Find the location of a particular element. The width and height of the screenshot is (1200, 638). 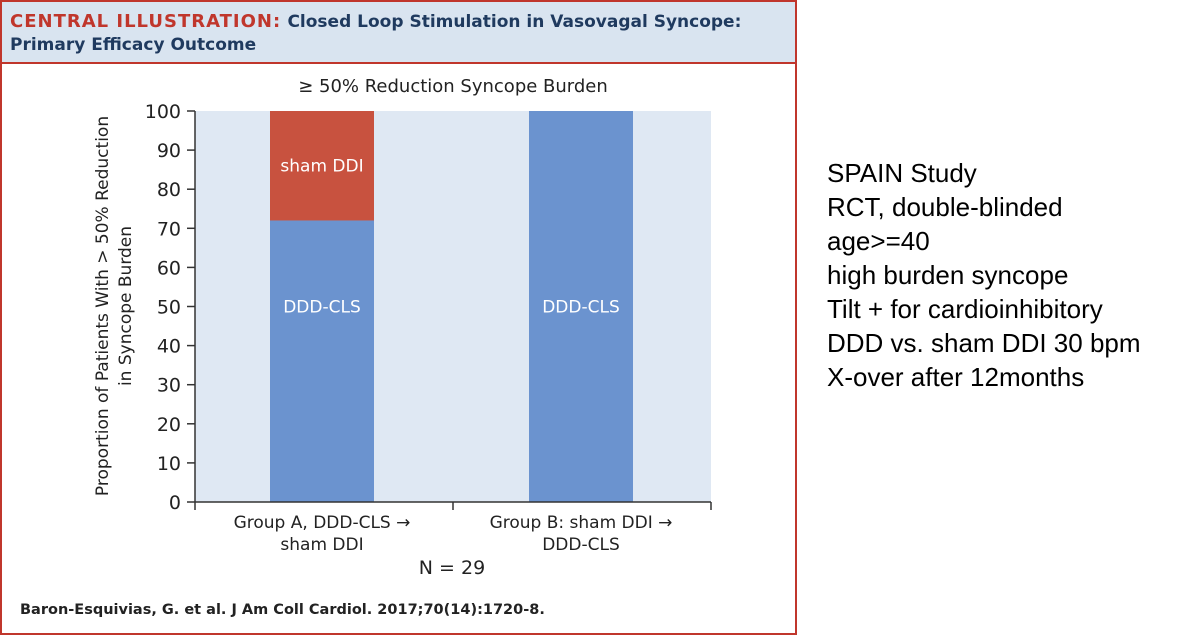

note-line: SPAIN Study is located at coordinates (902, 173).